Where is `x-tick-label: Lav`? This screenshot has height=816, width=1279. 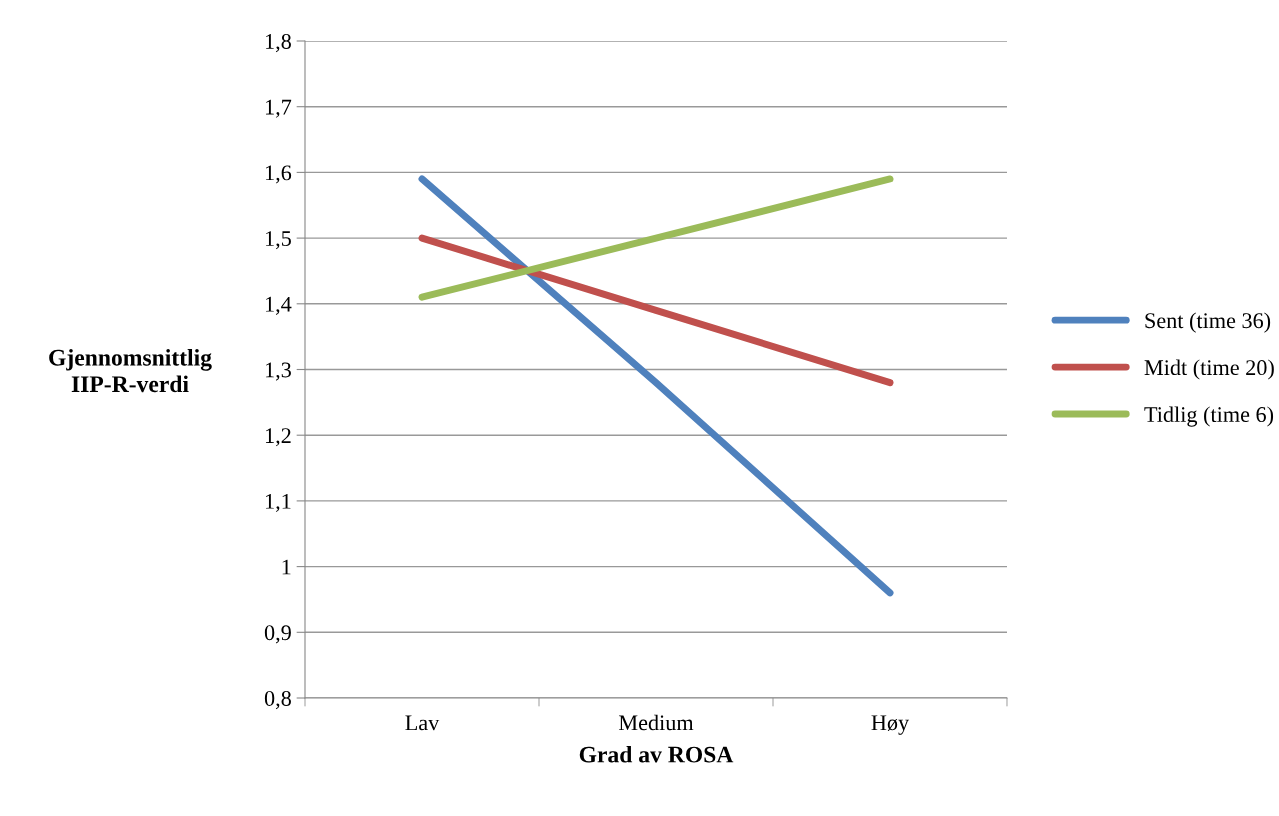
x-tick-label: Lav is located at coordinates (422, 723).